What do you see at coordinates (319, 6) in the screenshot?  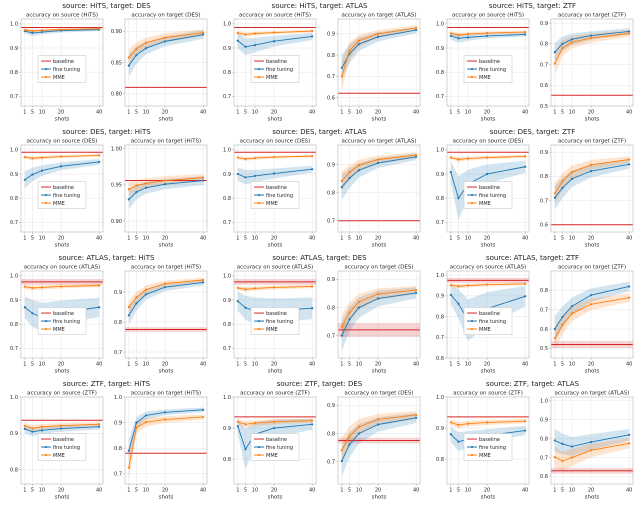 I see `panel-title: source: HiTS, target: ATLAS` at bounding box center [319, 6].